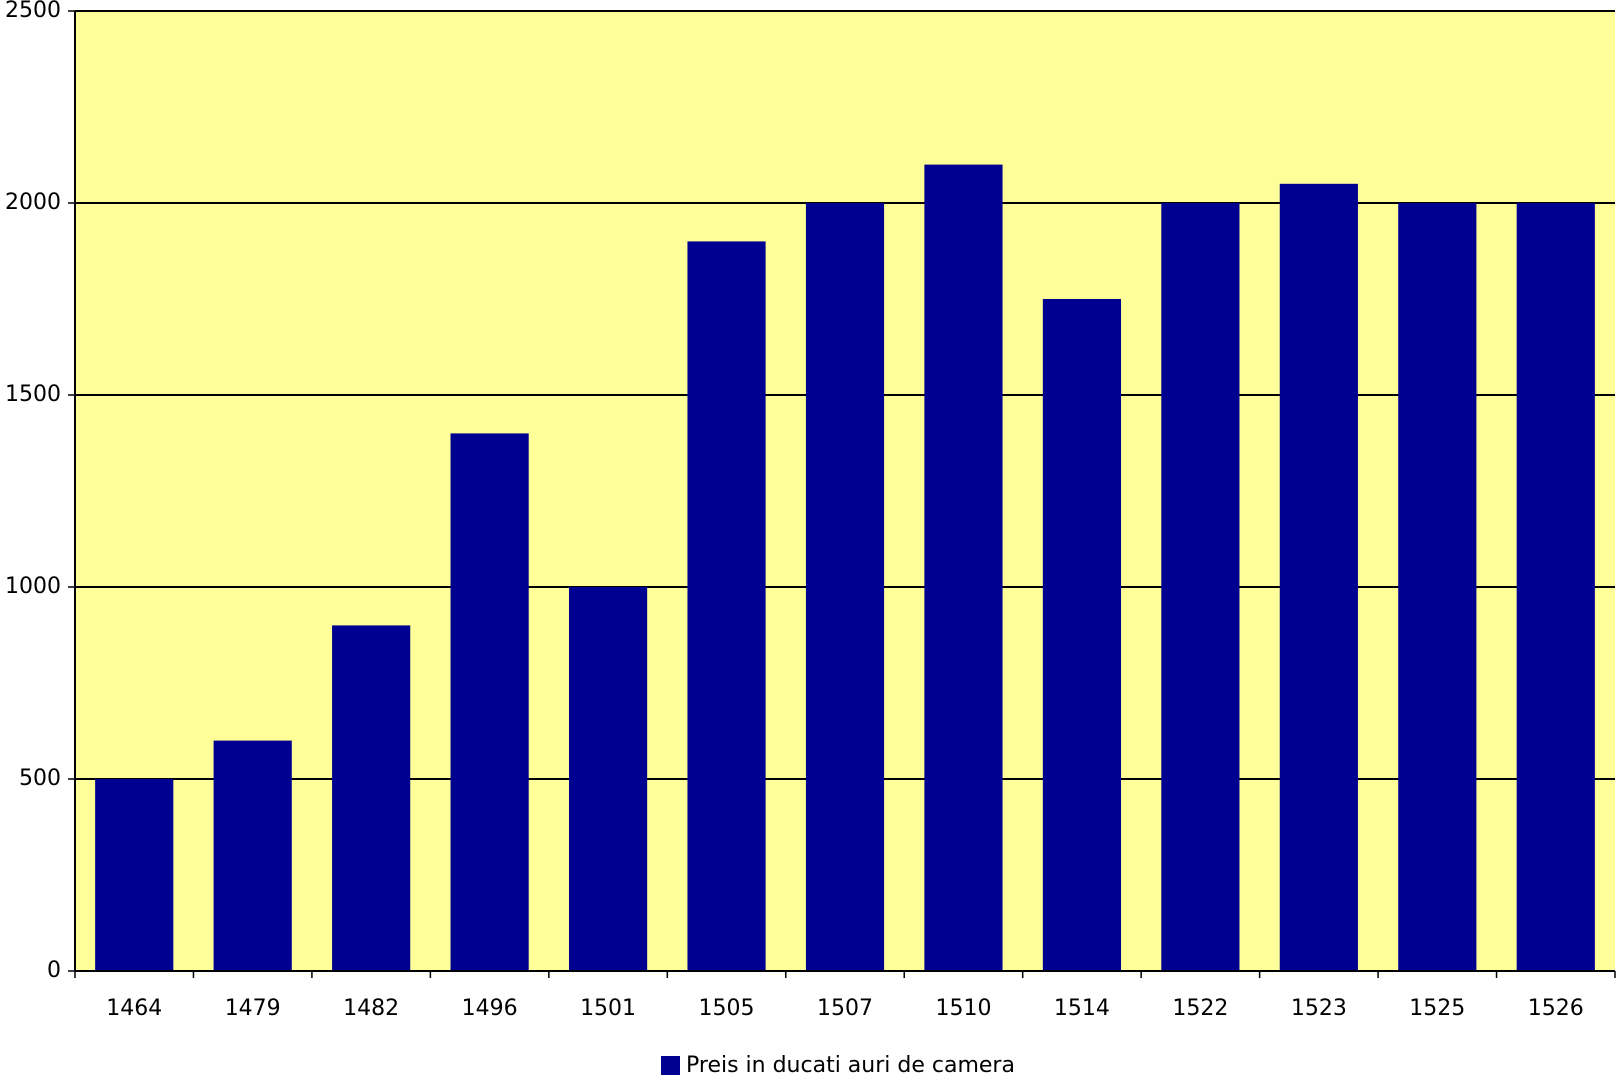 This screenshot has height=1085, width=1618. I want to click on y-tick-label: 0, so click(54, 970).